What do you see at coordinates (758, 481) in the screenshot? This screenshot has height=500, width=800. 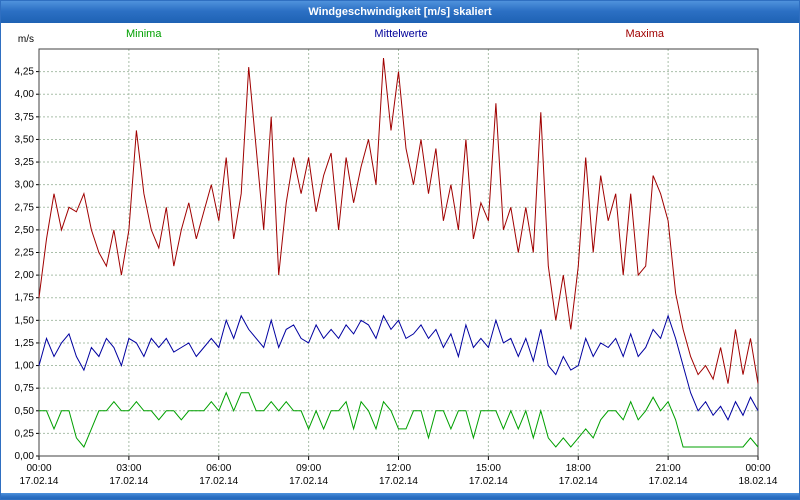 I see `svg-text: 18.02.14` at bounding box center [758, 481].